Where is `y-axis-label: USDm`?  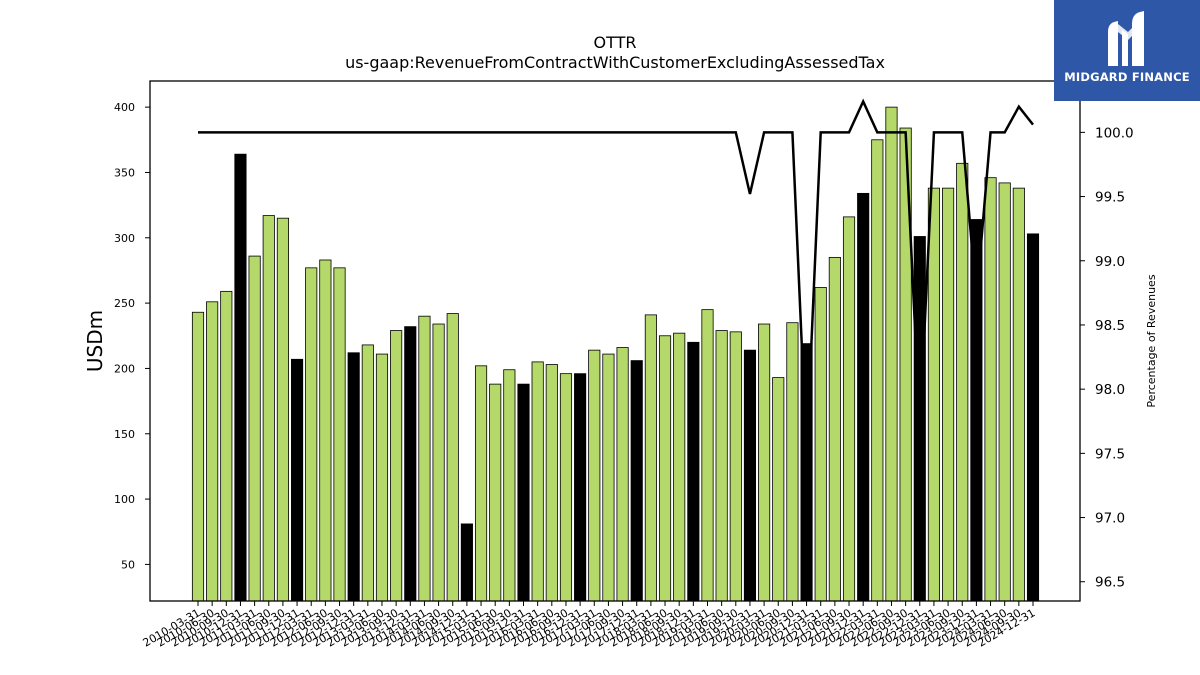
y-axis-label: USDm is located at coordinates (95, 341).